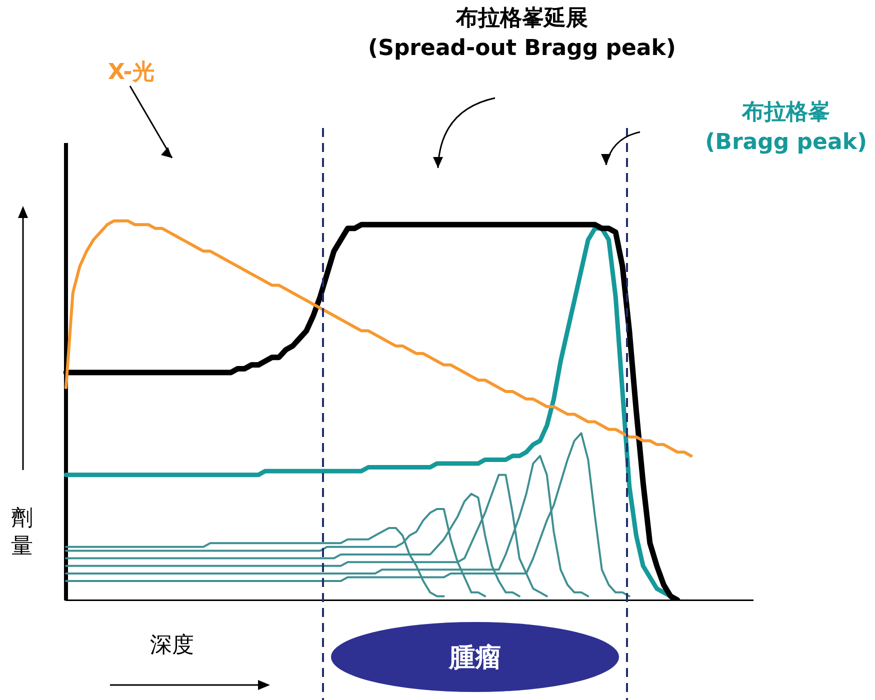 Image resolution: width=875 pixels, height=700 pixels. What do you see at coordinates (172, 646) in the screenshot?
I see `x-axis-title: 深度` at bounding box center [172, 646].